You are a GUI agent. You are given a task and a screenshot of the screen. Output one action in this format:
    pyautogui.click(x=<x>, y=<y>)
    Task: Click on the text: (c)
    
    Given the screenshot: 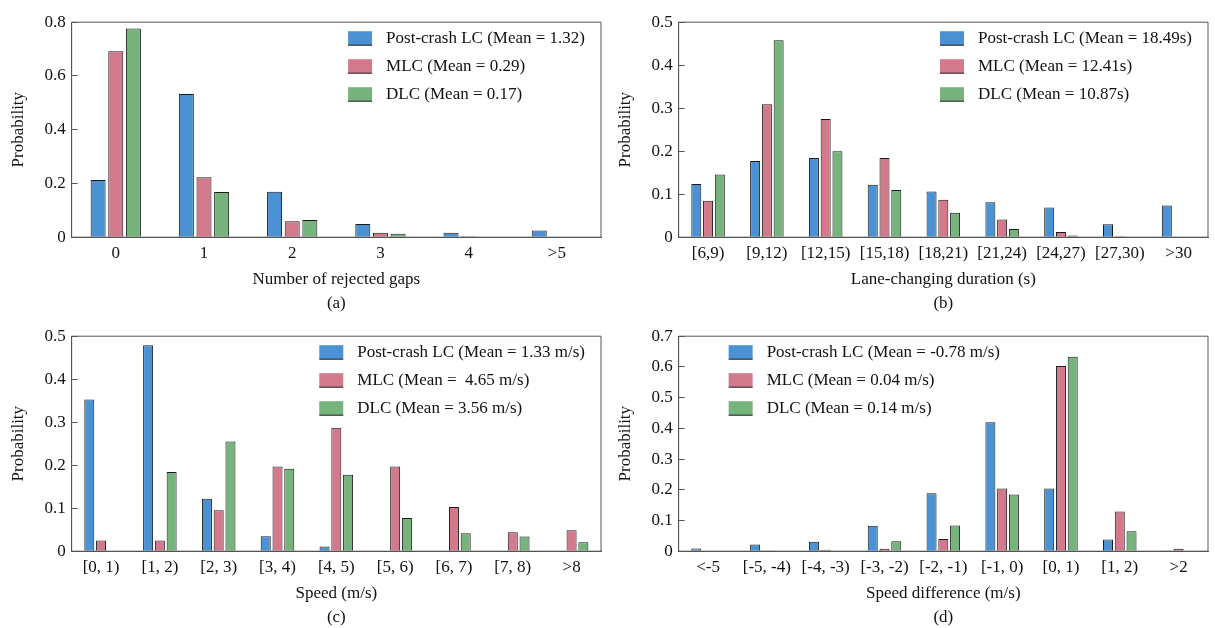 What is the action you would take?
    pyautogui.click(x=336, y=616)
    